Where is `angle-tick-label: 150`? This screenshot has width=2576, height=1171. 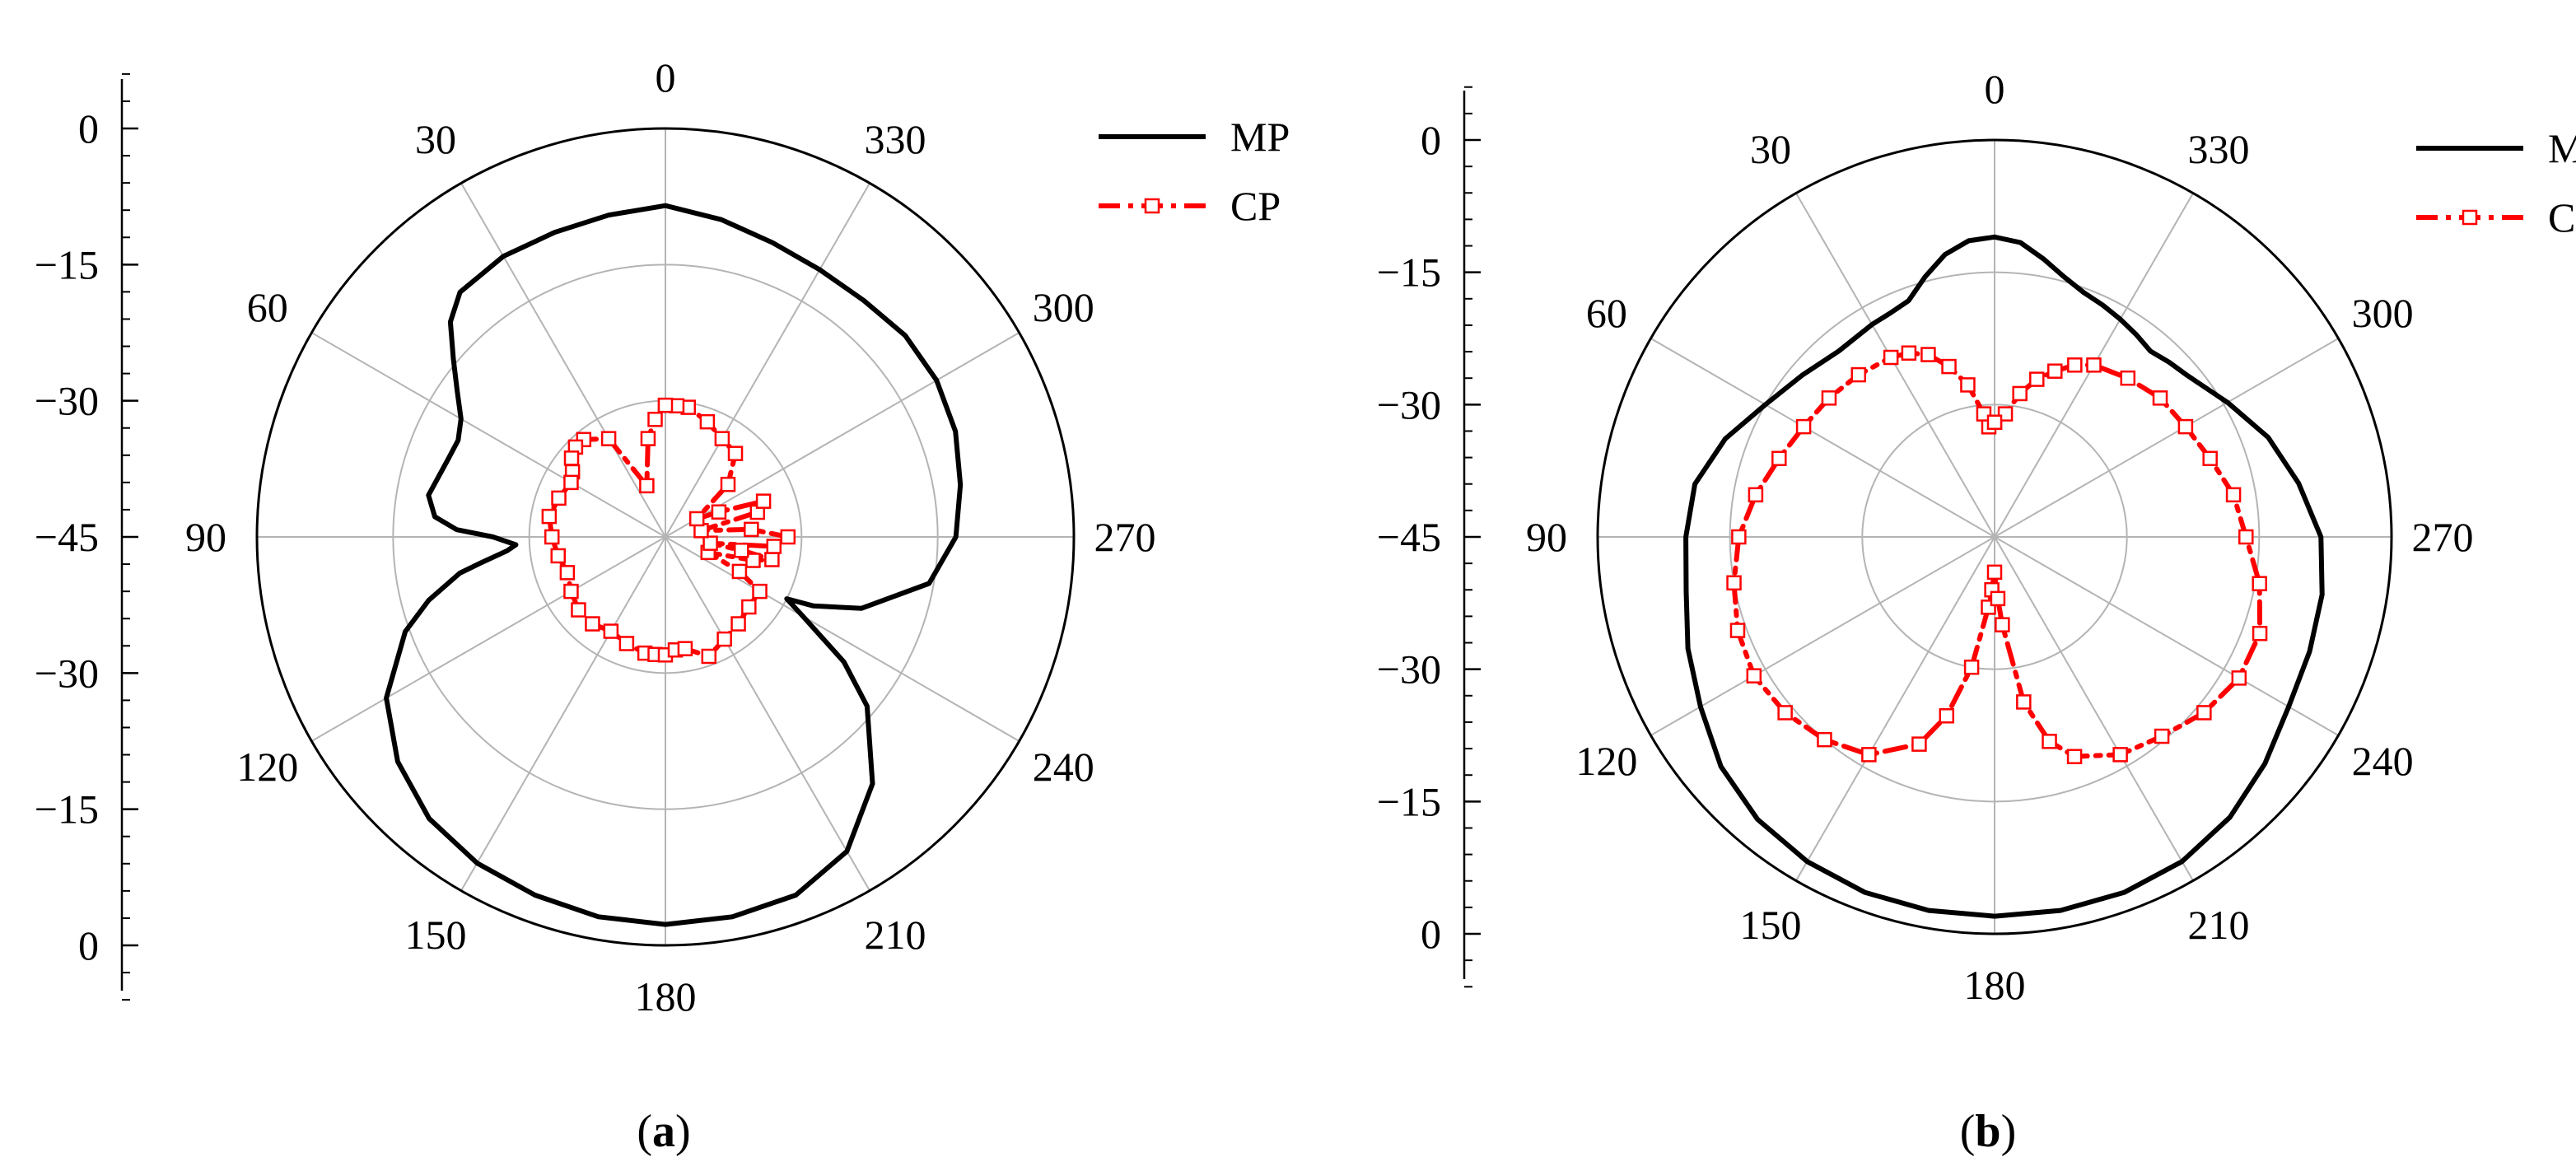
angle-tick-label: 150 is located at coordinates (436, 935).